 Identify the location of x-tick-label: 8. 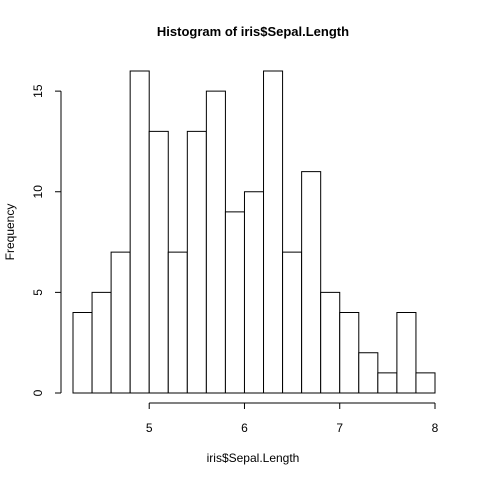
(435, 428).